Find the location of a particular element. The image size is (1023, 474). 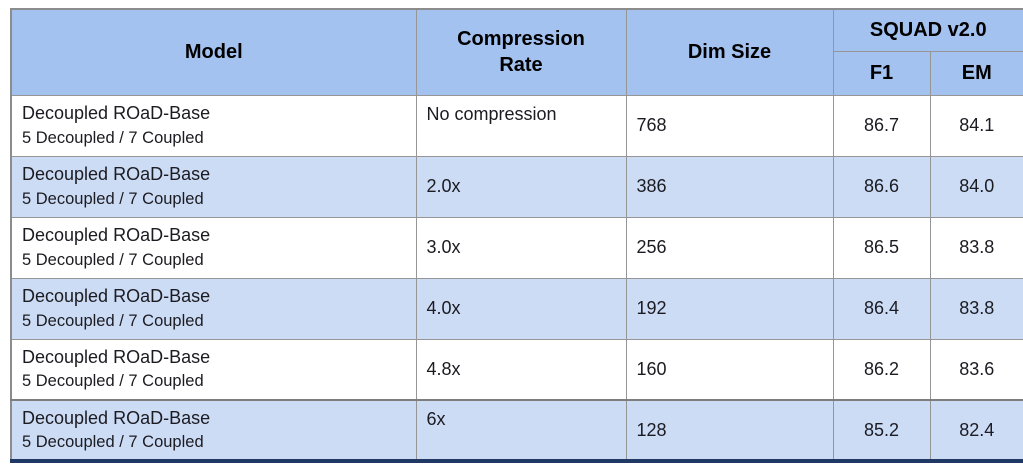

compression-rate-cell: 6x is located at coordinates (521, 430).